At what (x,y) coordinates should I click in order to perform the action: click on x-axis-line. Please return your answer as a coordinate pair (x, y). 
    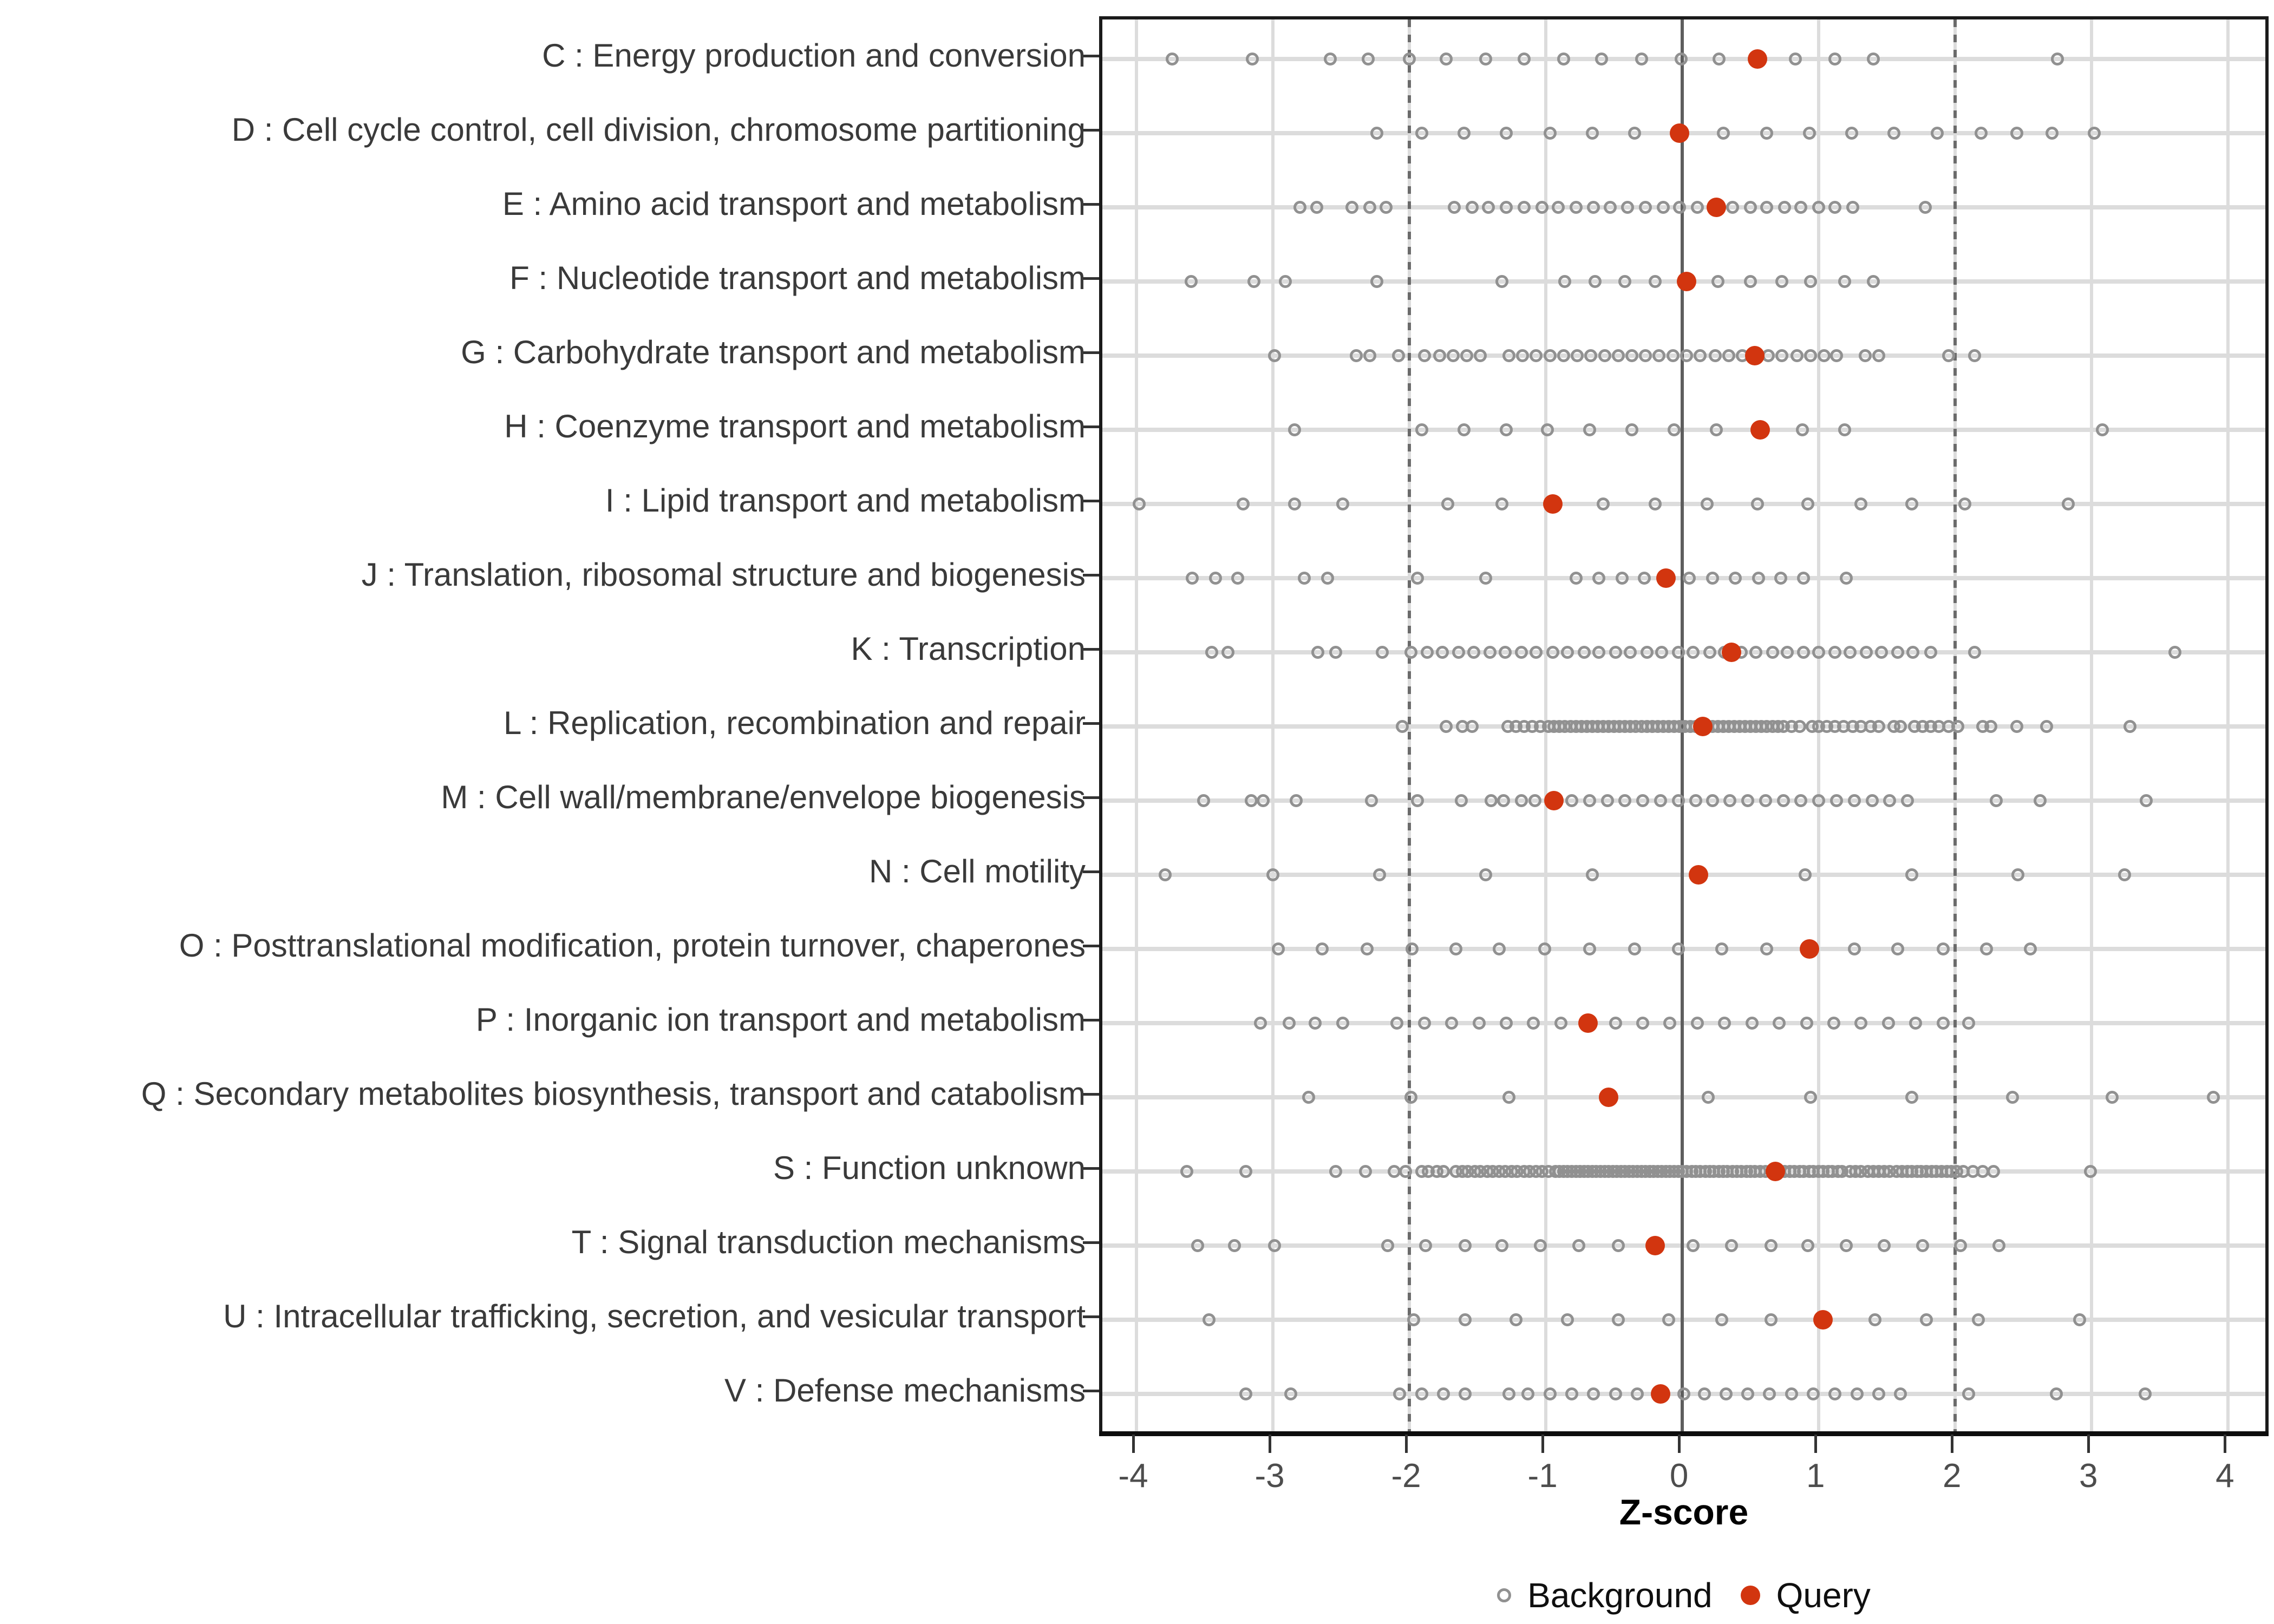
    Looking at the image, I should click on (1684, 1433).